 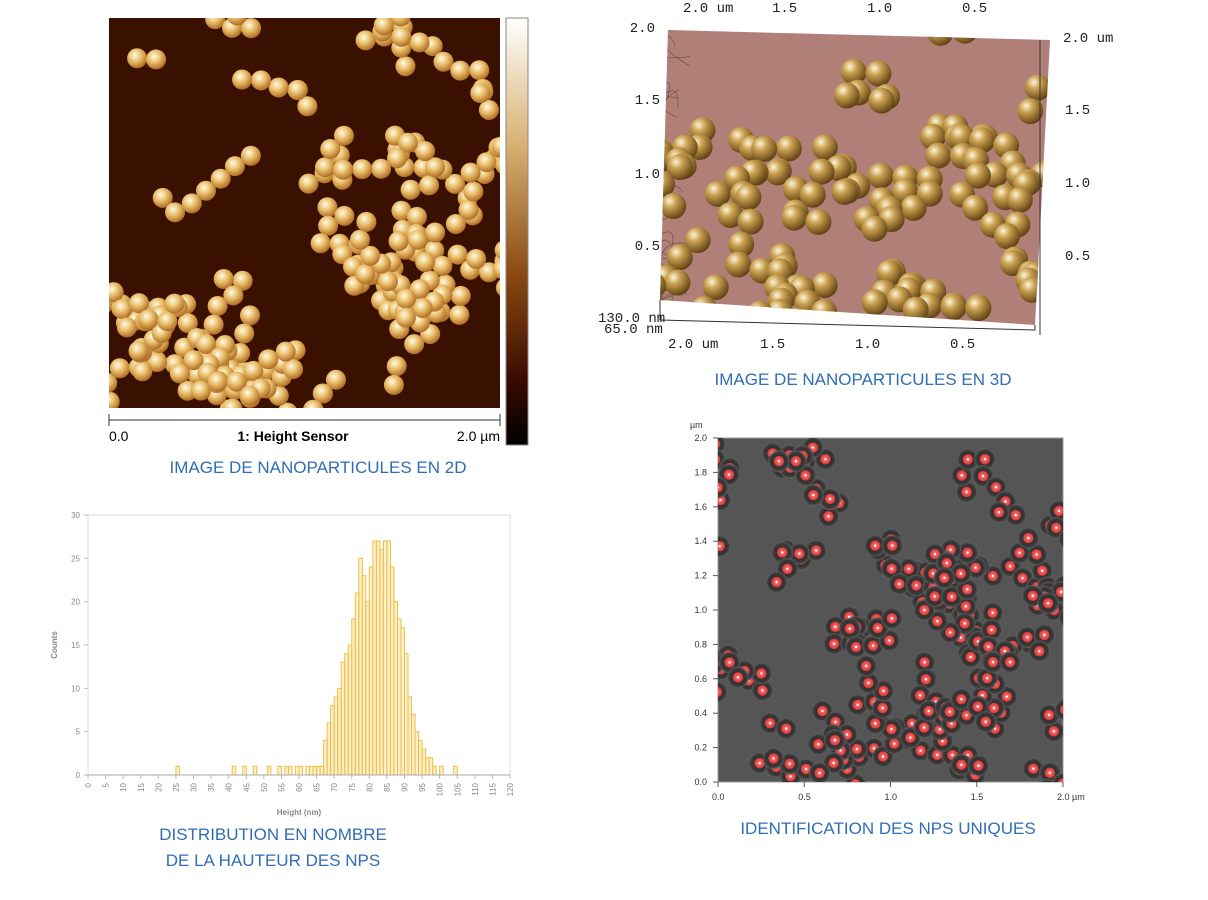 I want to click on y-tick-label: 1.6, so click(x=700, y=507).